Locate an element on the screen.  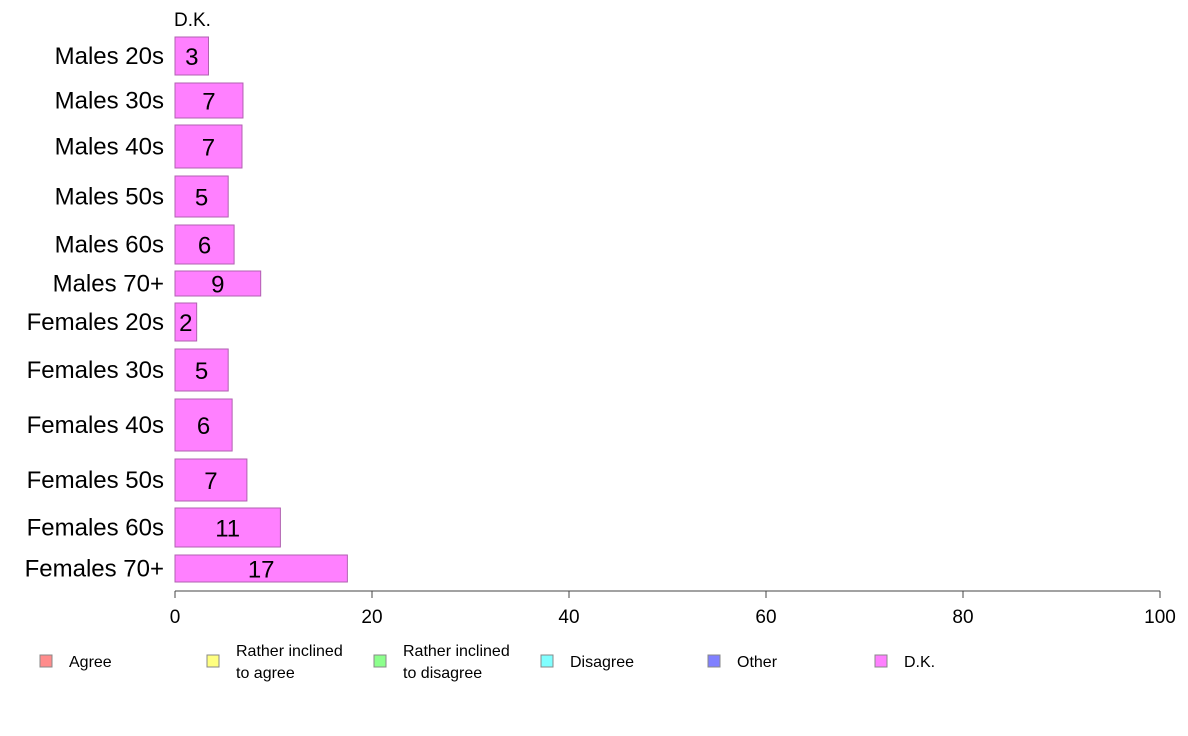
value-label: 11 is located at coordinates (227, 529).